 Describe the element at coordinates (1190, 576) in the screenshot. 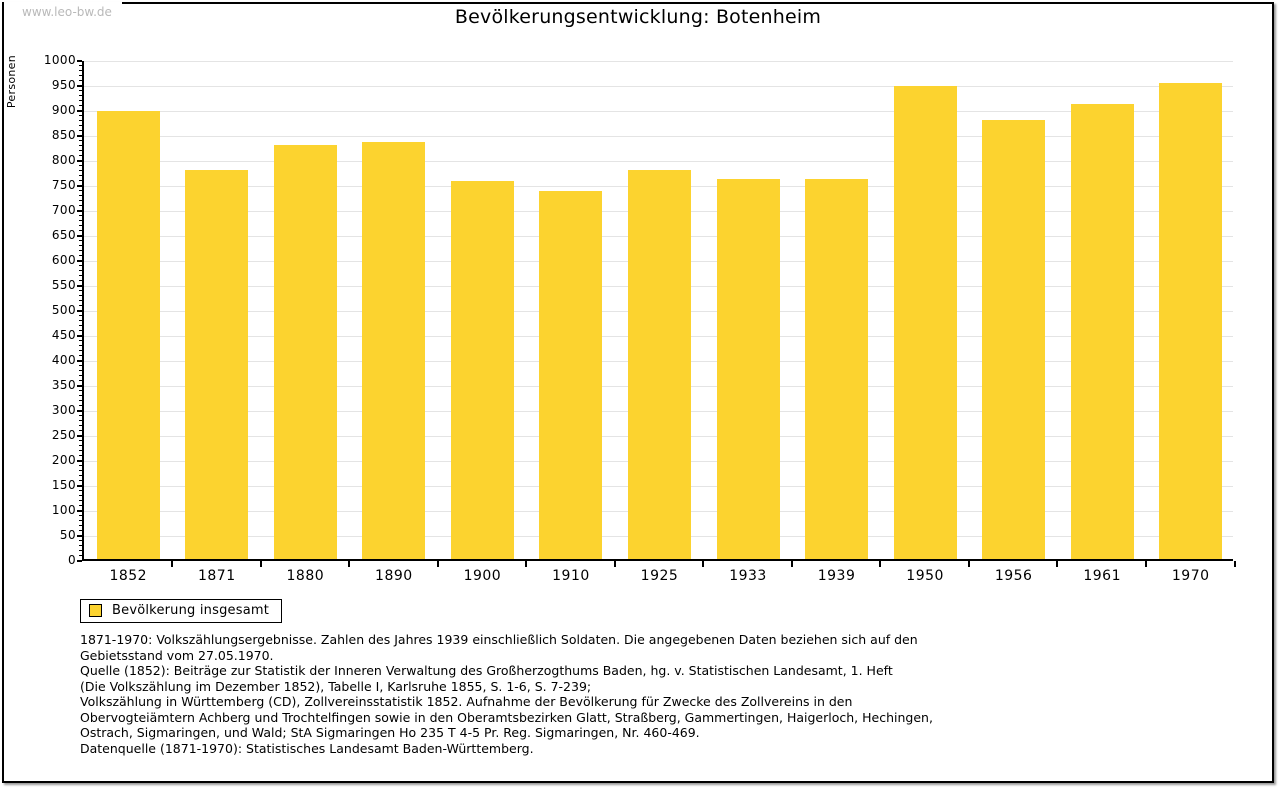

I see `x-tick-label: 1970` at that location.